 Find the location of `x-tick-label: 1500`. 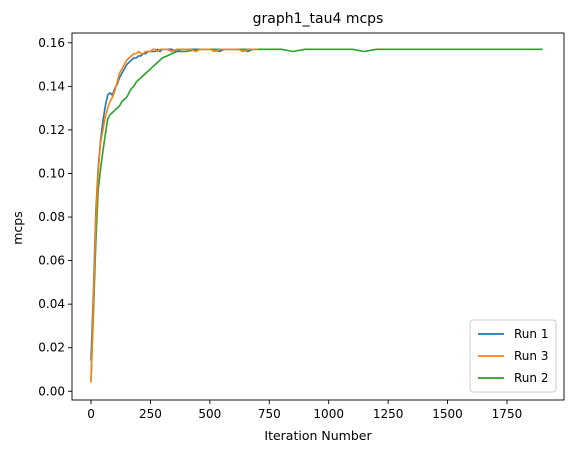

x-tick-label: 1500 is located at coordinates (447, 414).